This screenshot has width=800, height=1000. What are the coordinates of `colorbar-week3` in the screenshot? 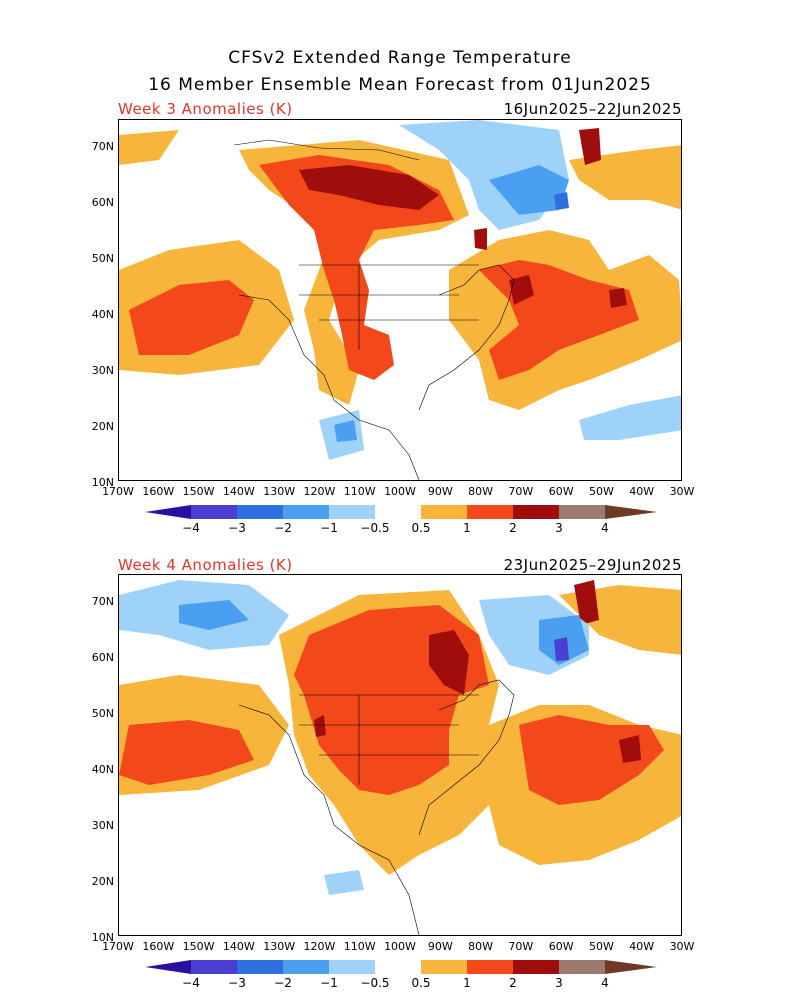 It's located at (401, 512).